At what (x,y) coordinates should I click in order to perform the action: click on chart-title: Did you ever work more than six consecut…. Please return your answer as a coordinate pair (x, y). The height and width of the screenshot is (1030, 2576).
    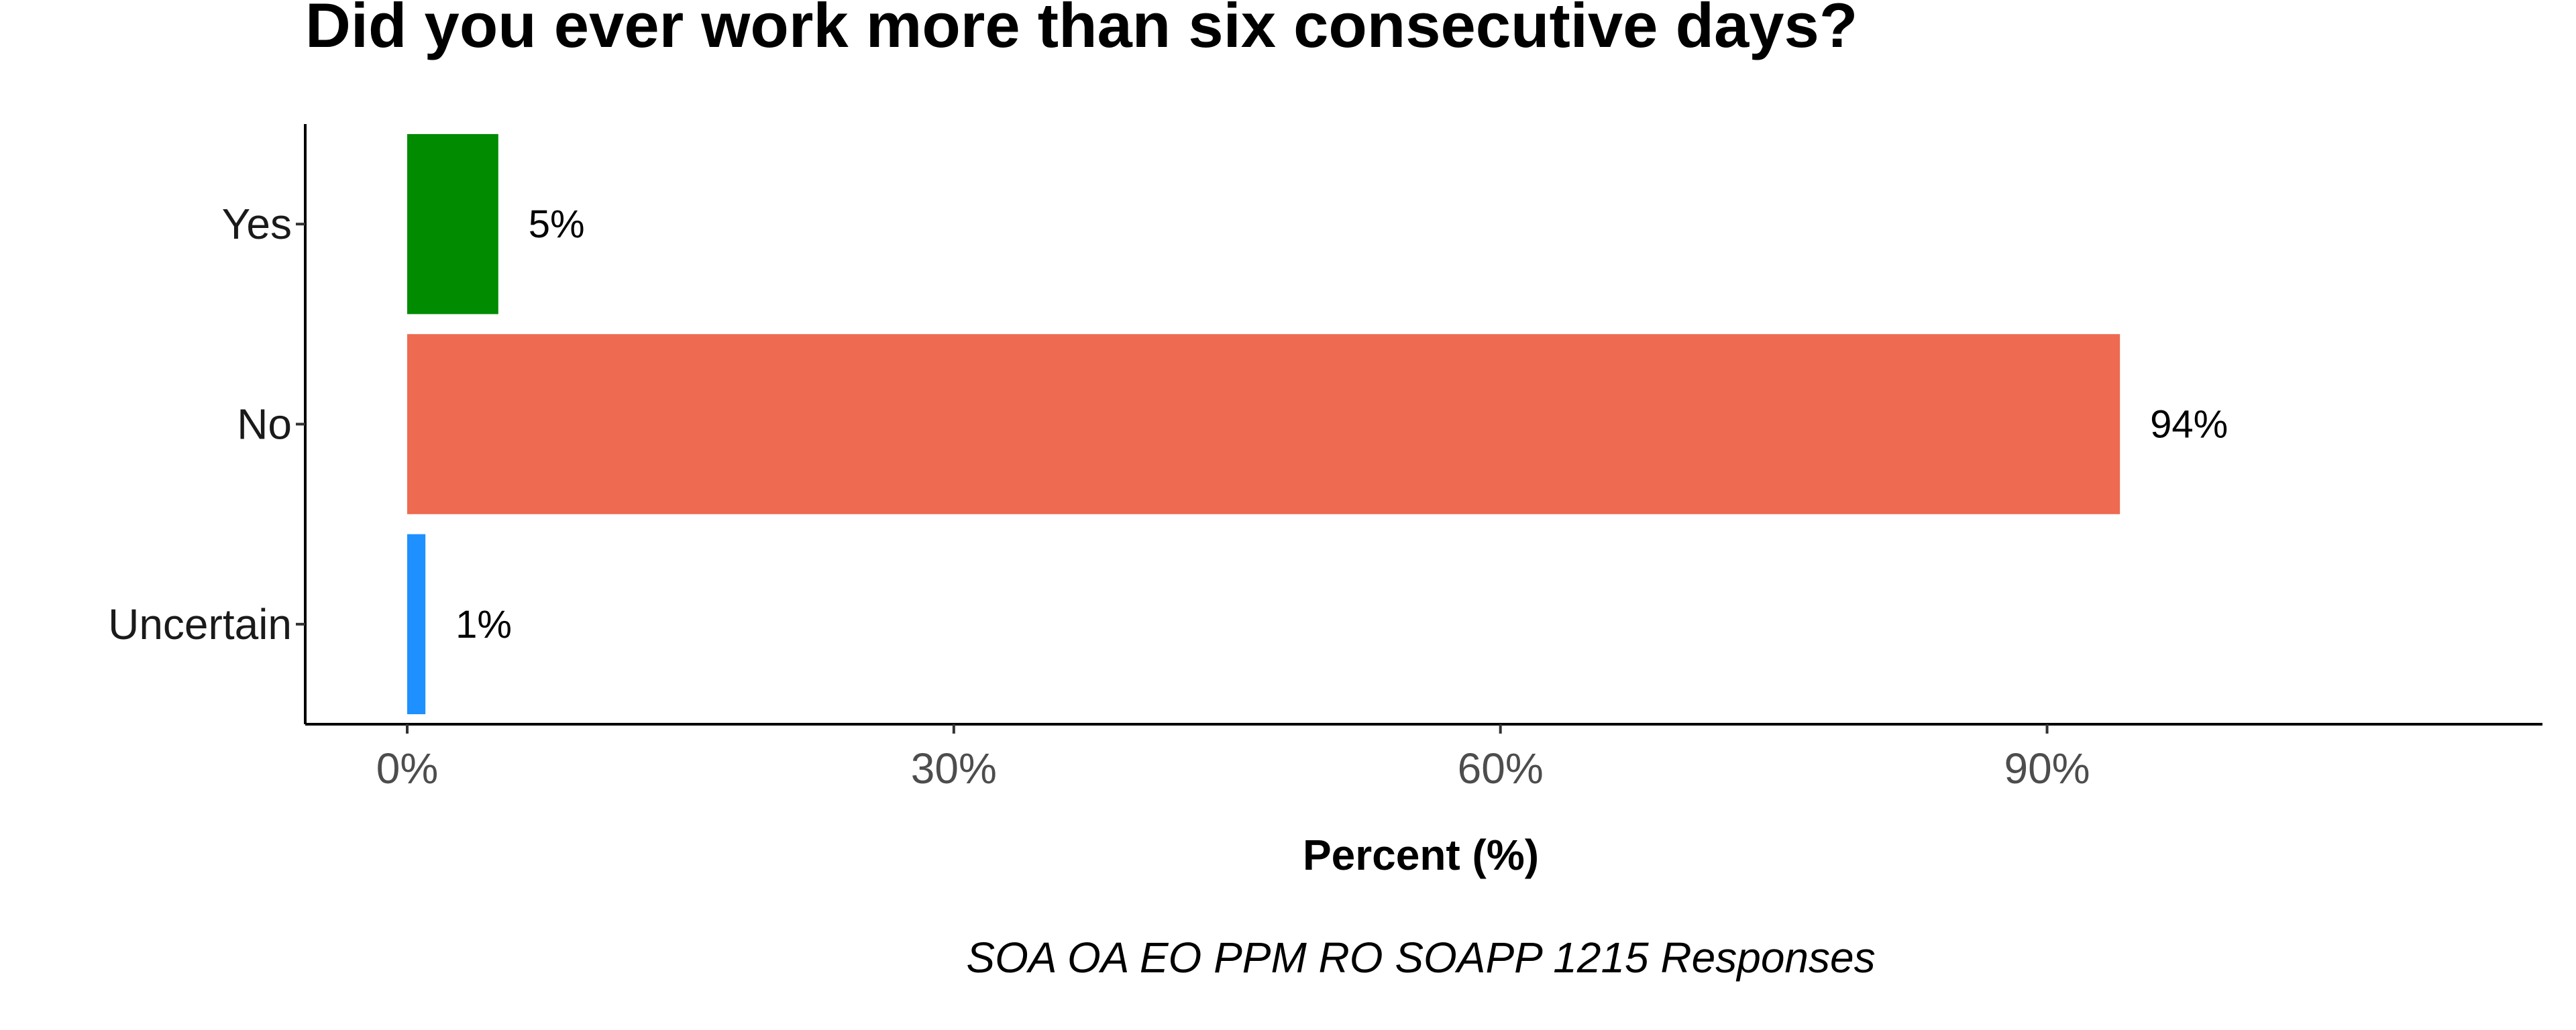
    Looking at the image, I should click on (1081, 30).